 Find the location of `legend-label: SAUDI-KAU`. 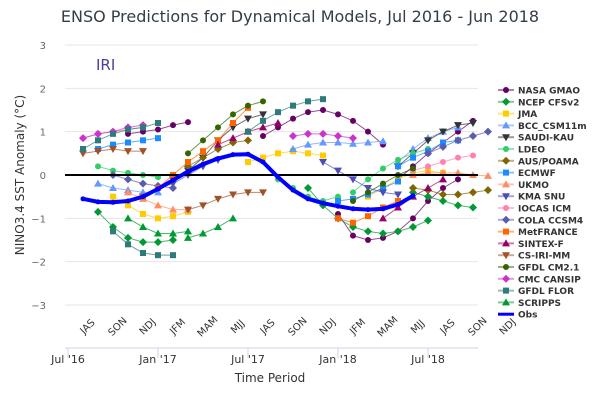

legend-label: SAUDI-KAU is located at coordinates (546, 139).